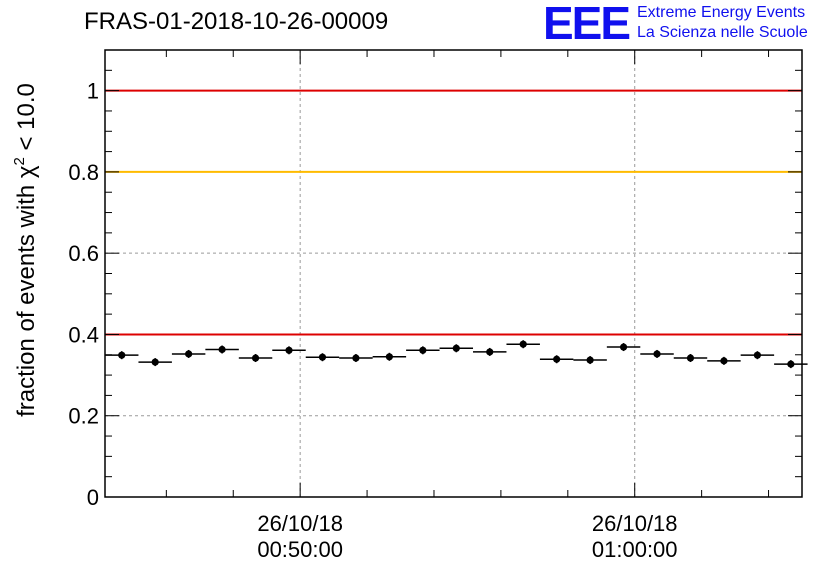 The image size is (836, 572). What do you see at coordinates (300, 549) in the screenshot?
I see `x-tick-label: 00:50:00` at bounding box center [300, 549].